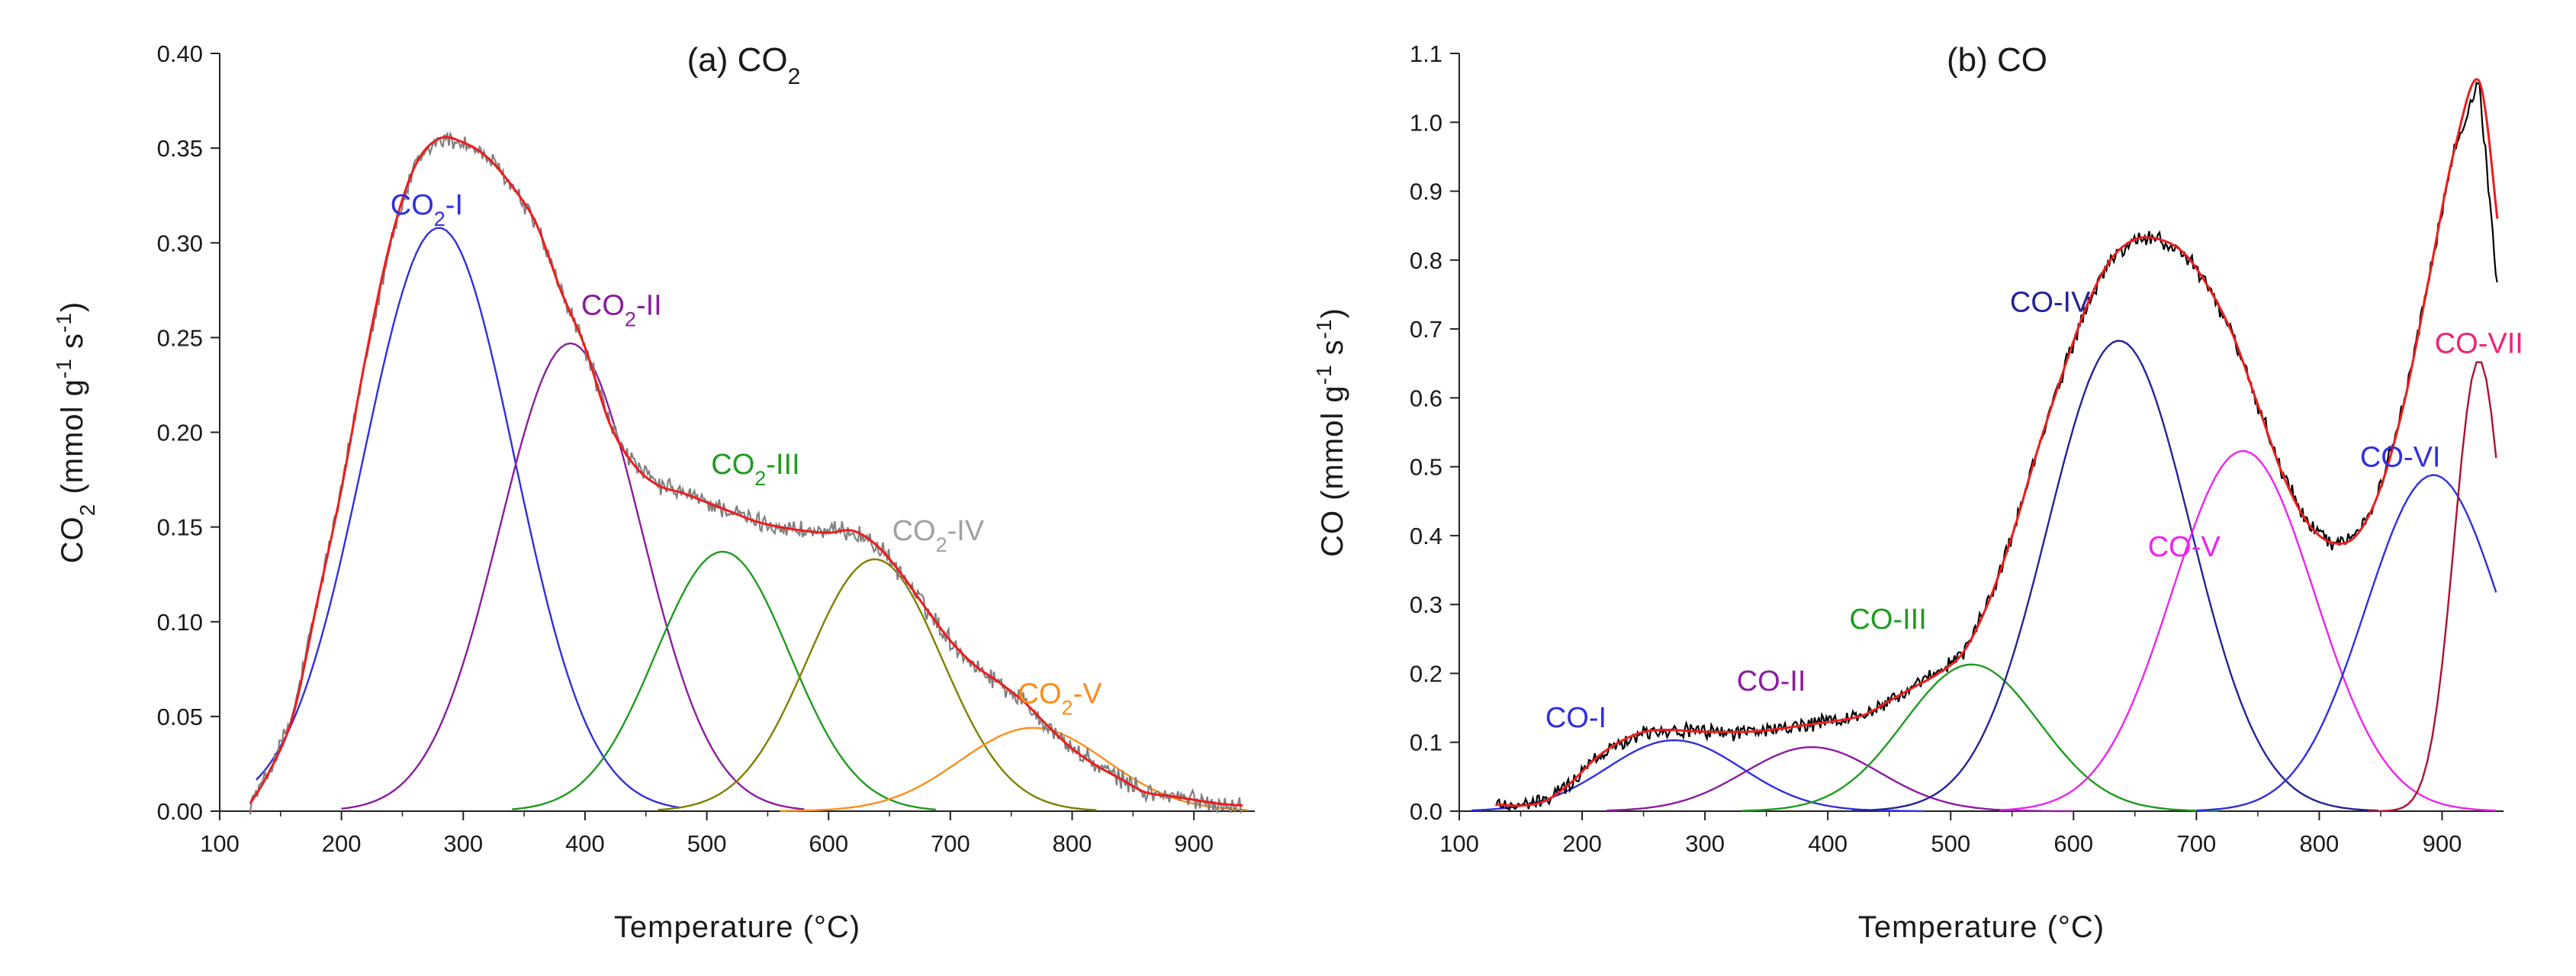 The width and height of the screenshot is (2576, 976). I want to click on y-tick-label: 0.15, so click(180, 527).